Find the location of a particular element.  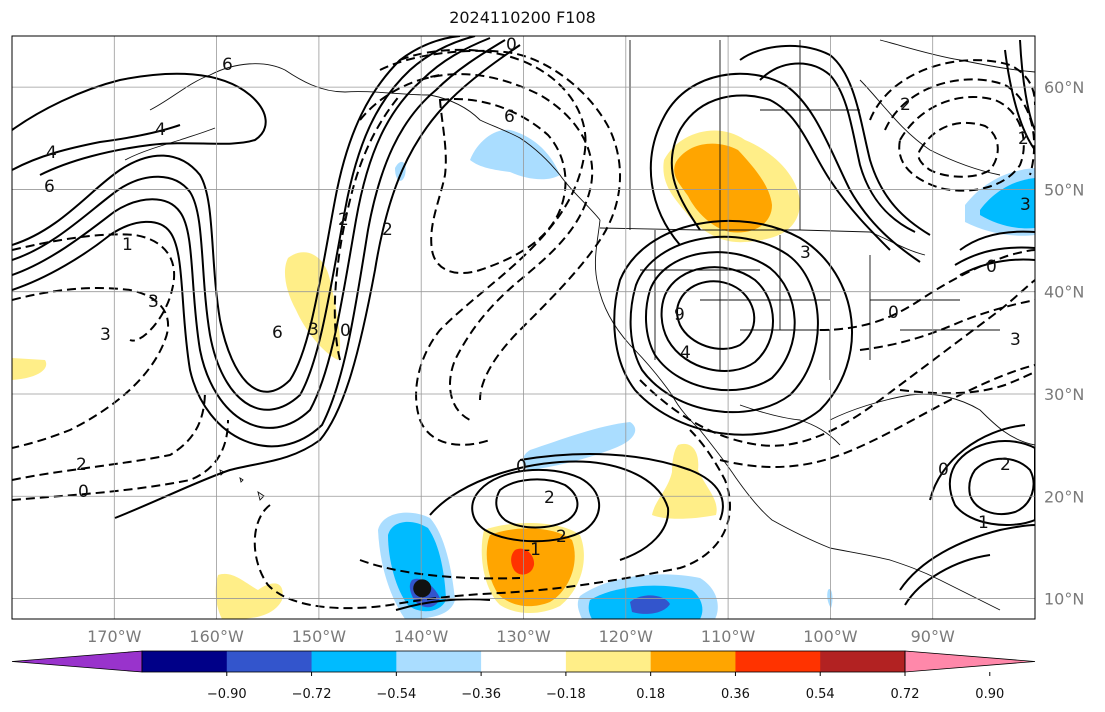

colorbar-tick-label: −0.36 is located at coordinates (481, 694).